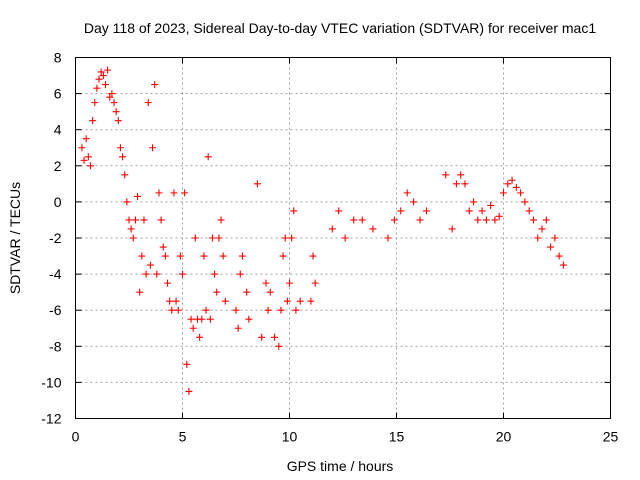  What do you see at coordinates (58, 202) in the screenshot?
I see `y-tick-label: 0` at bounding box center [58, 202].